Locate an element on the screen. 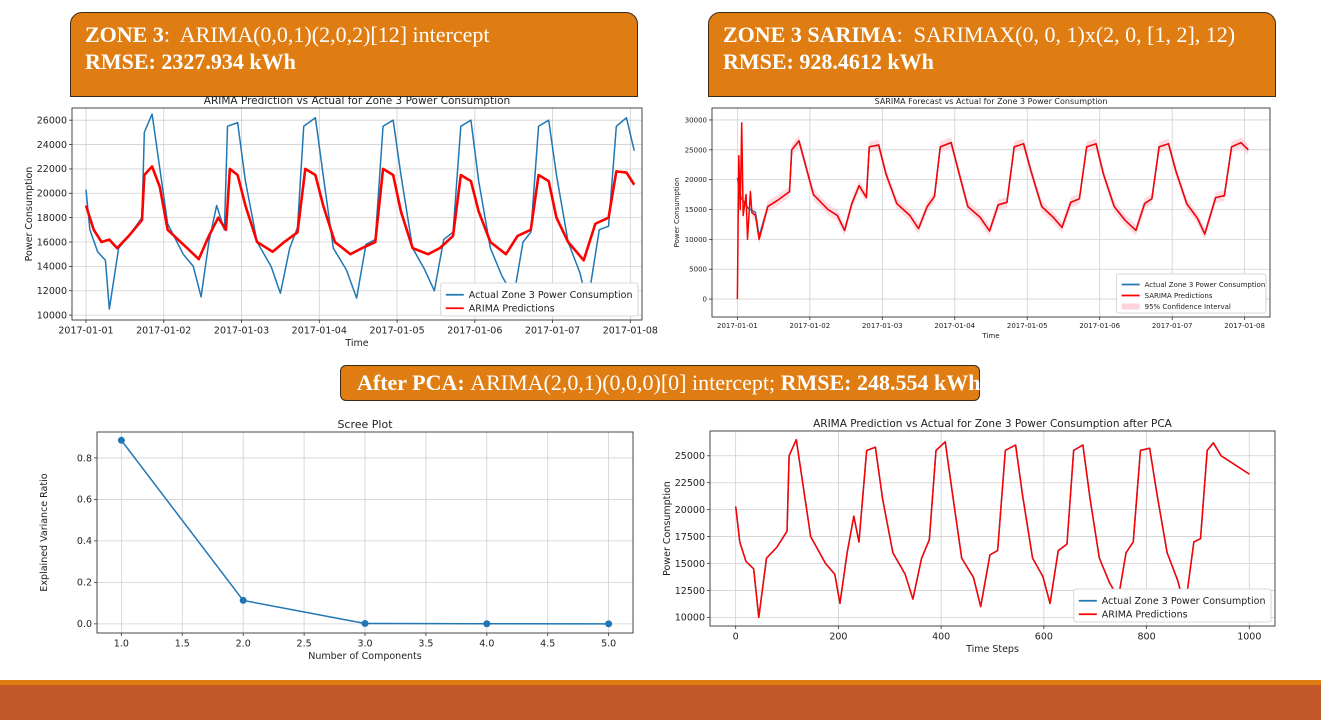 This screenshot has height=720, width=1321. x-tick-label: 2017-01-08 is located at coordinates (1244, 326).